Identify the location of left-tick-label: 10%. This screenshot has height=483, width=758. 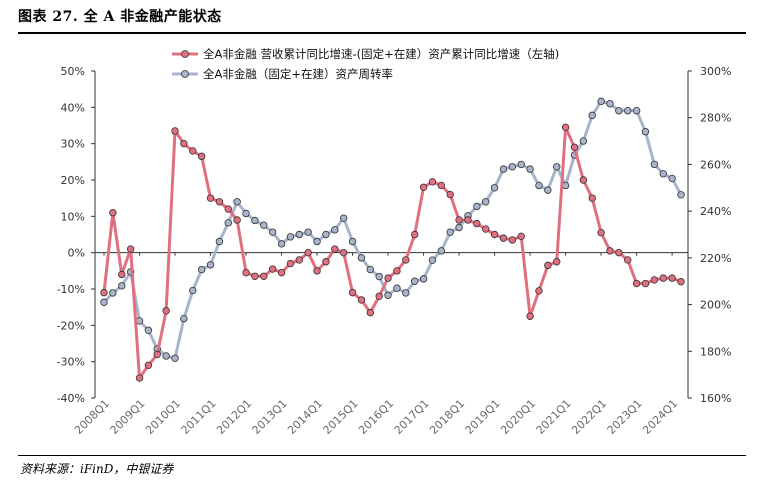
(73, 216).